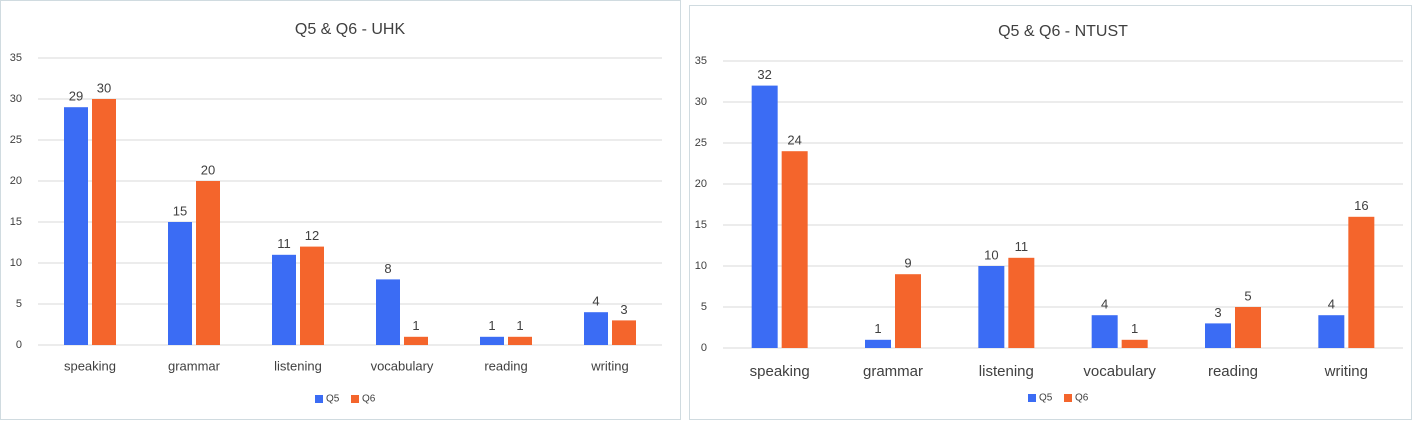  What do you see at coordinates (104, 87) in the screenshot?
I see `value-label: 30` at bounding box center [104, 87].